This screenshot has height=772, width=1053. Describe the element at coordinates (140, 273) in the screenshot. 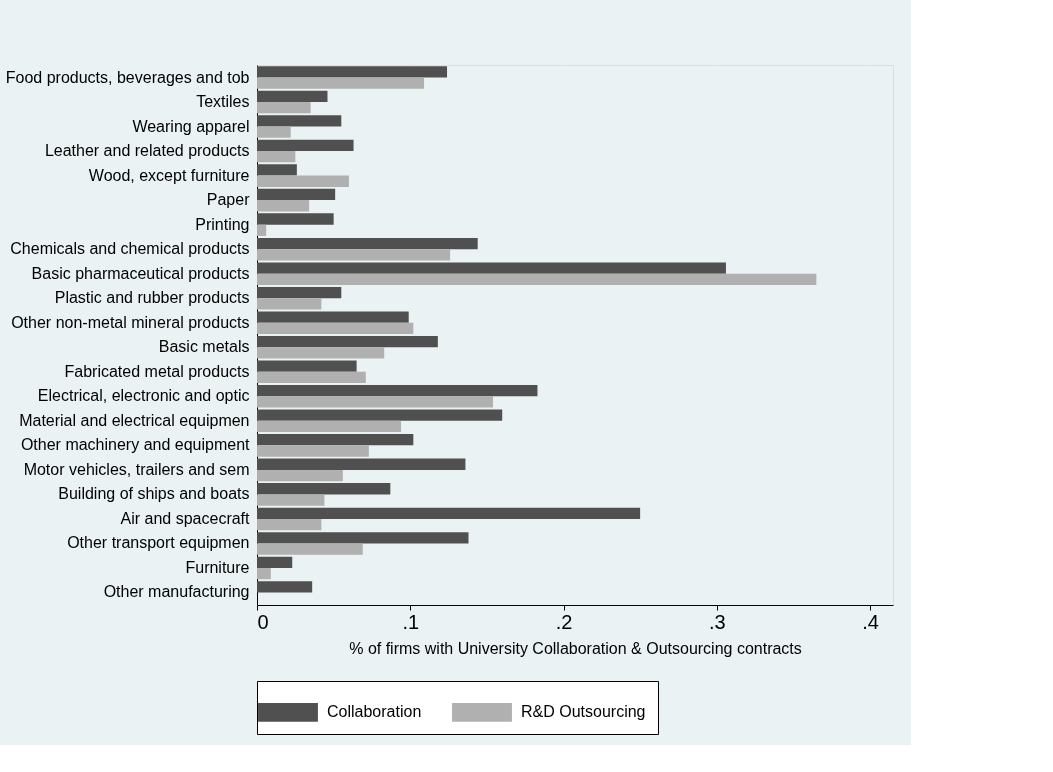

I see `y-tick-label: Basic pharmaceutical products` at that location.